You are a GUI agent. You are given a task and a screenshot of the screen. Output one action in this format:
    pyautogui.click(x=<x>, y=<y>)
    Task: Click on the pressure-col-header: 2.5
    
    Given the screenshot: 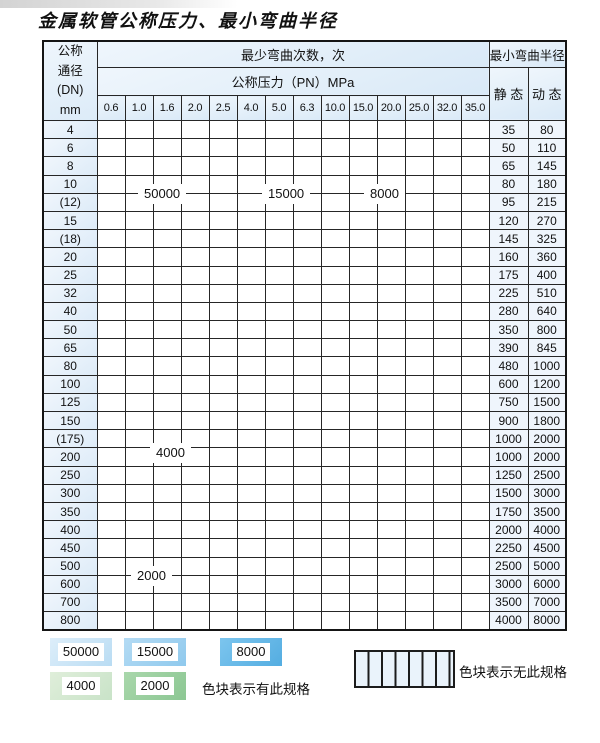 What is the action you would take?
    pyautogui.click(x=223, y=108)
    